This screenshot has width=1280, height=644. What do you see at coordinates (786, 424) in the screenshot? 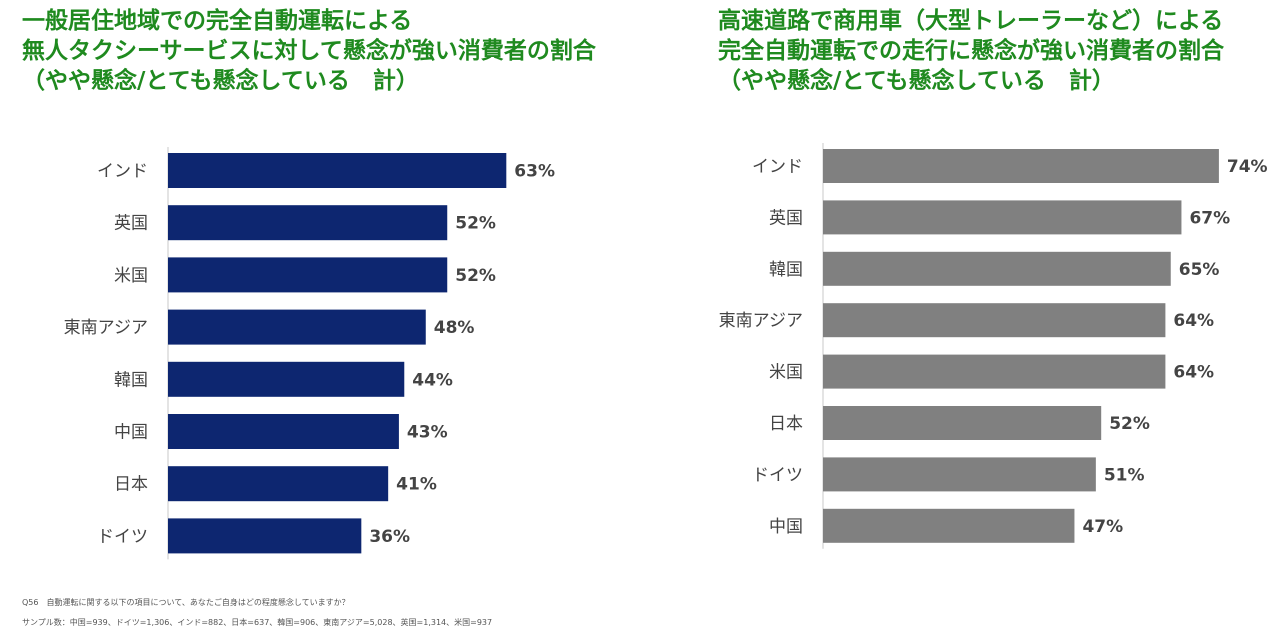
I see `right-category-label-5: 日本` at bounding box center [786, 424].